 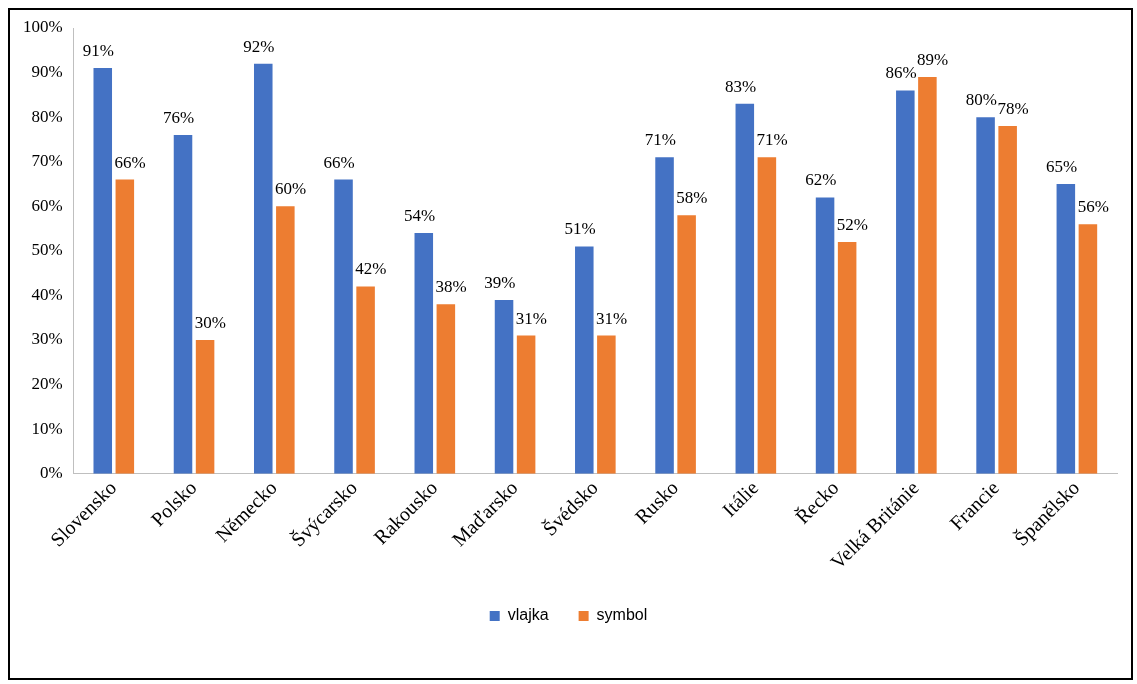 What do you see at coordinates (901, 73) in the screenshot?
I see `data-label: 86%` at bounding box center [901, 73].